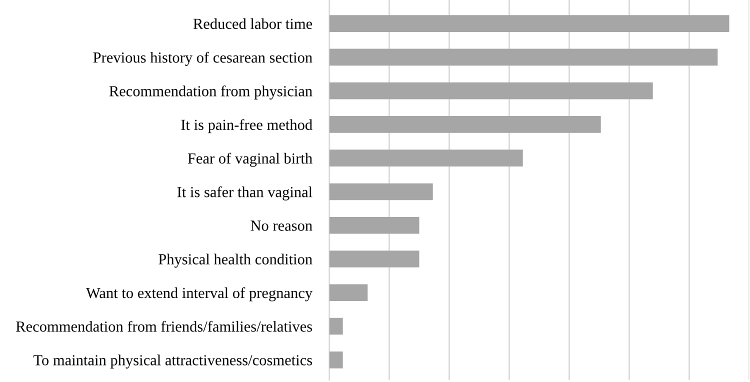 This screenshot has height=382, width=750. I want to click on y-tick-label: Reduced labor time, so click(252, 23).